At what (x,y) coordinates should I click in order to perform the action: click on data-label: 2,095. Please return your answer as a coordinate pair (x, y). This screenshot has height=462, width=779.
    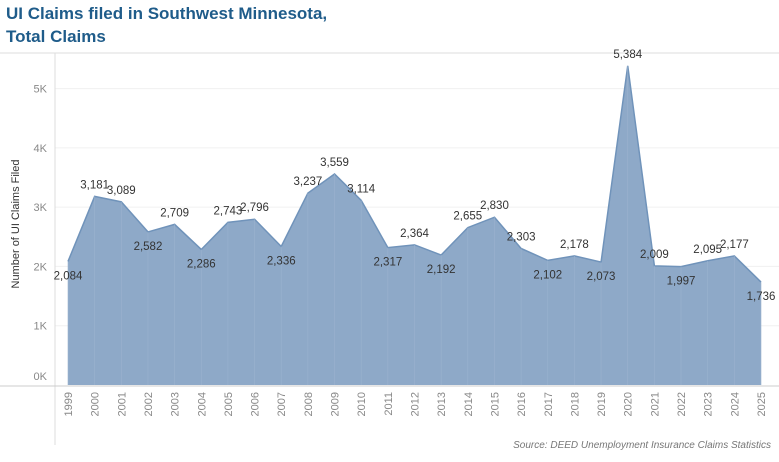
    Looking at the image, I should click on (707, 250).